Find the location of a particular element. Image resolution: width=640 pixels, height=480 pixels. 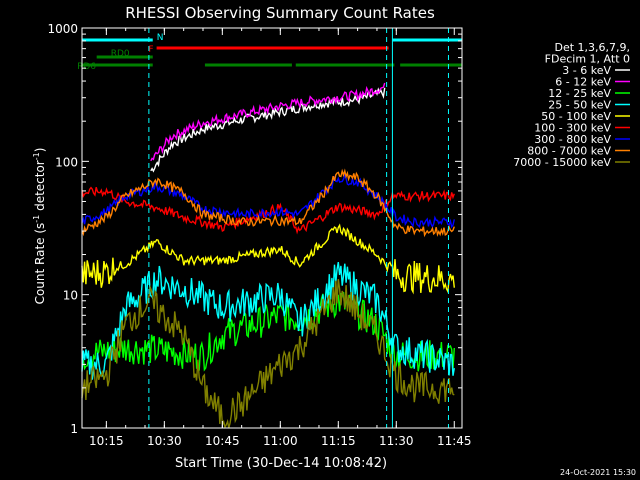

legend-header: Det 1,3,6,7,9, is located at coordinates (592, 47).